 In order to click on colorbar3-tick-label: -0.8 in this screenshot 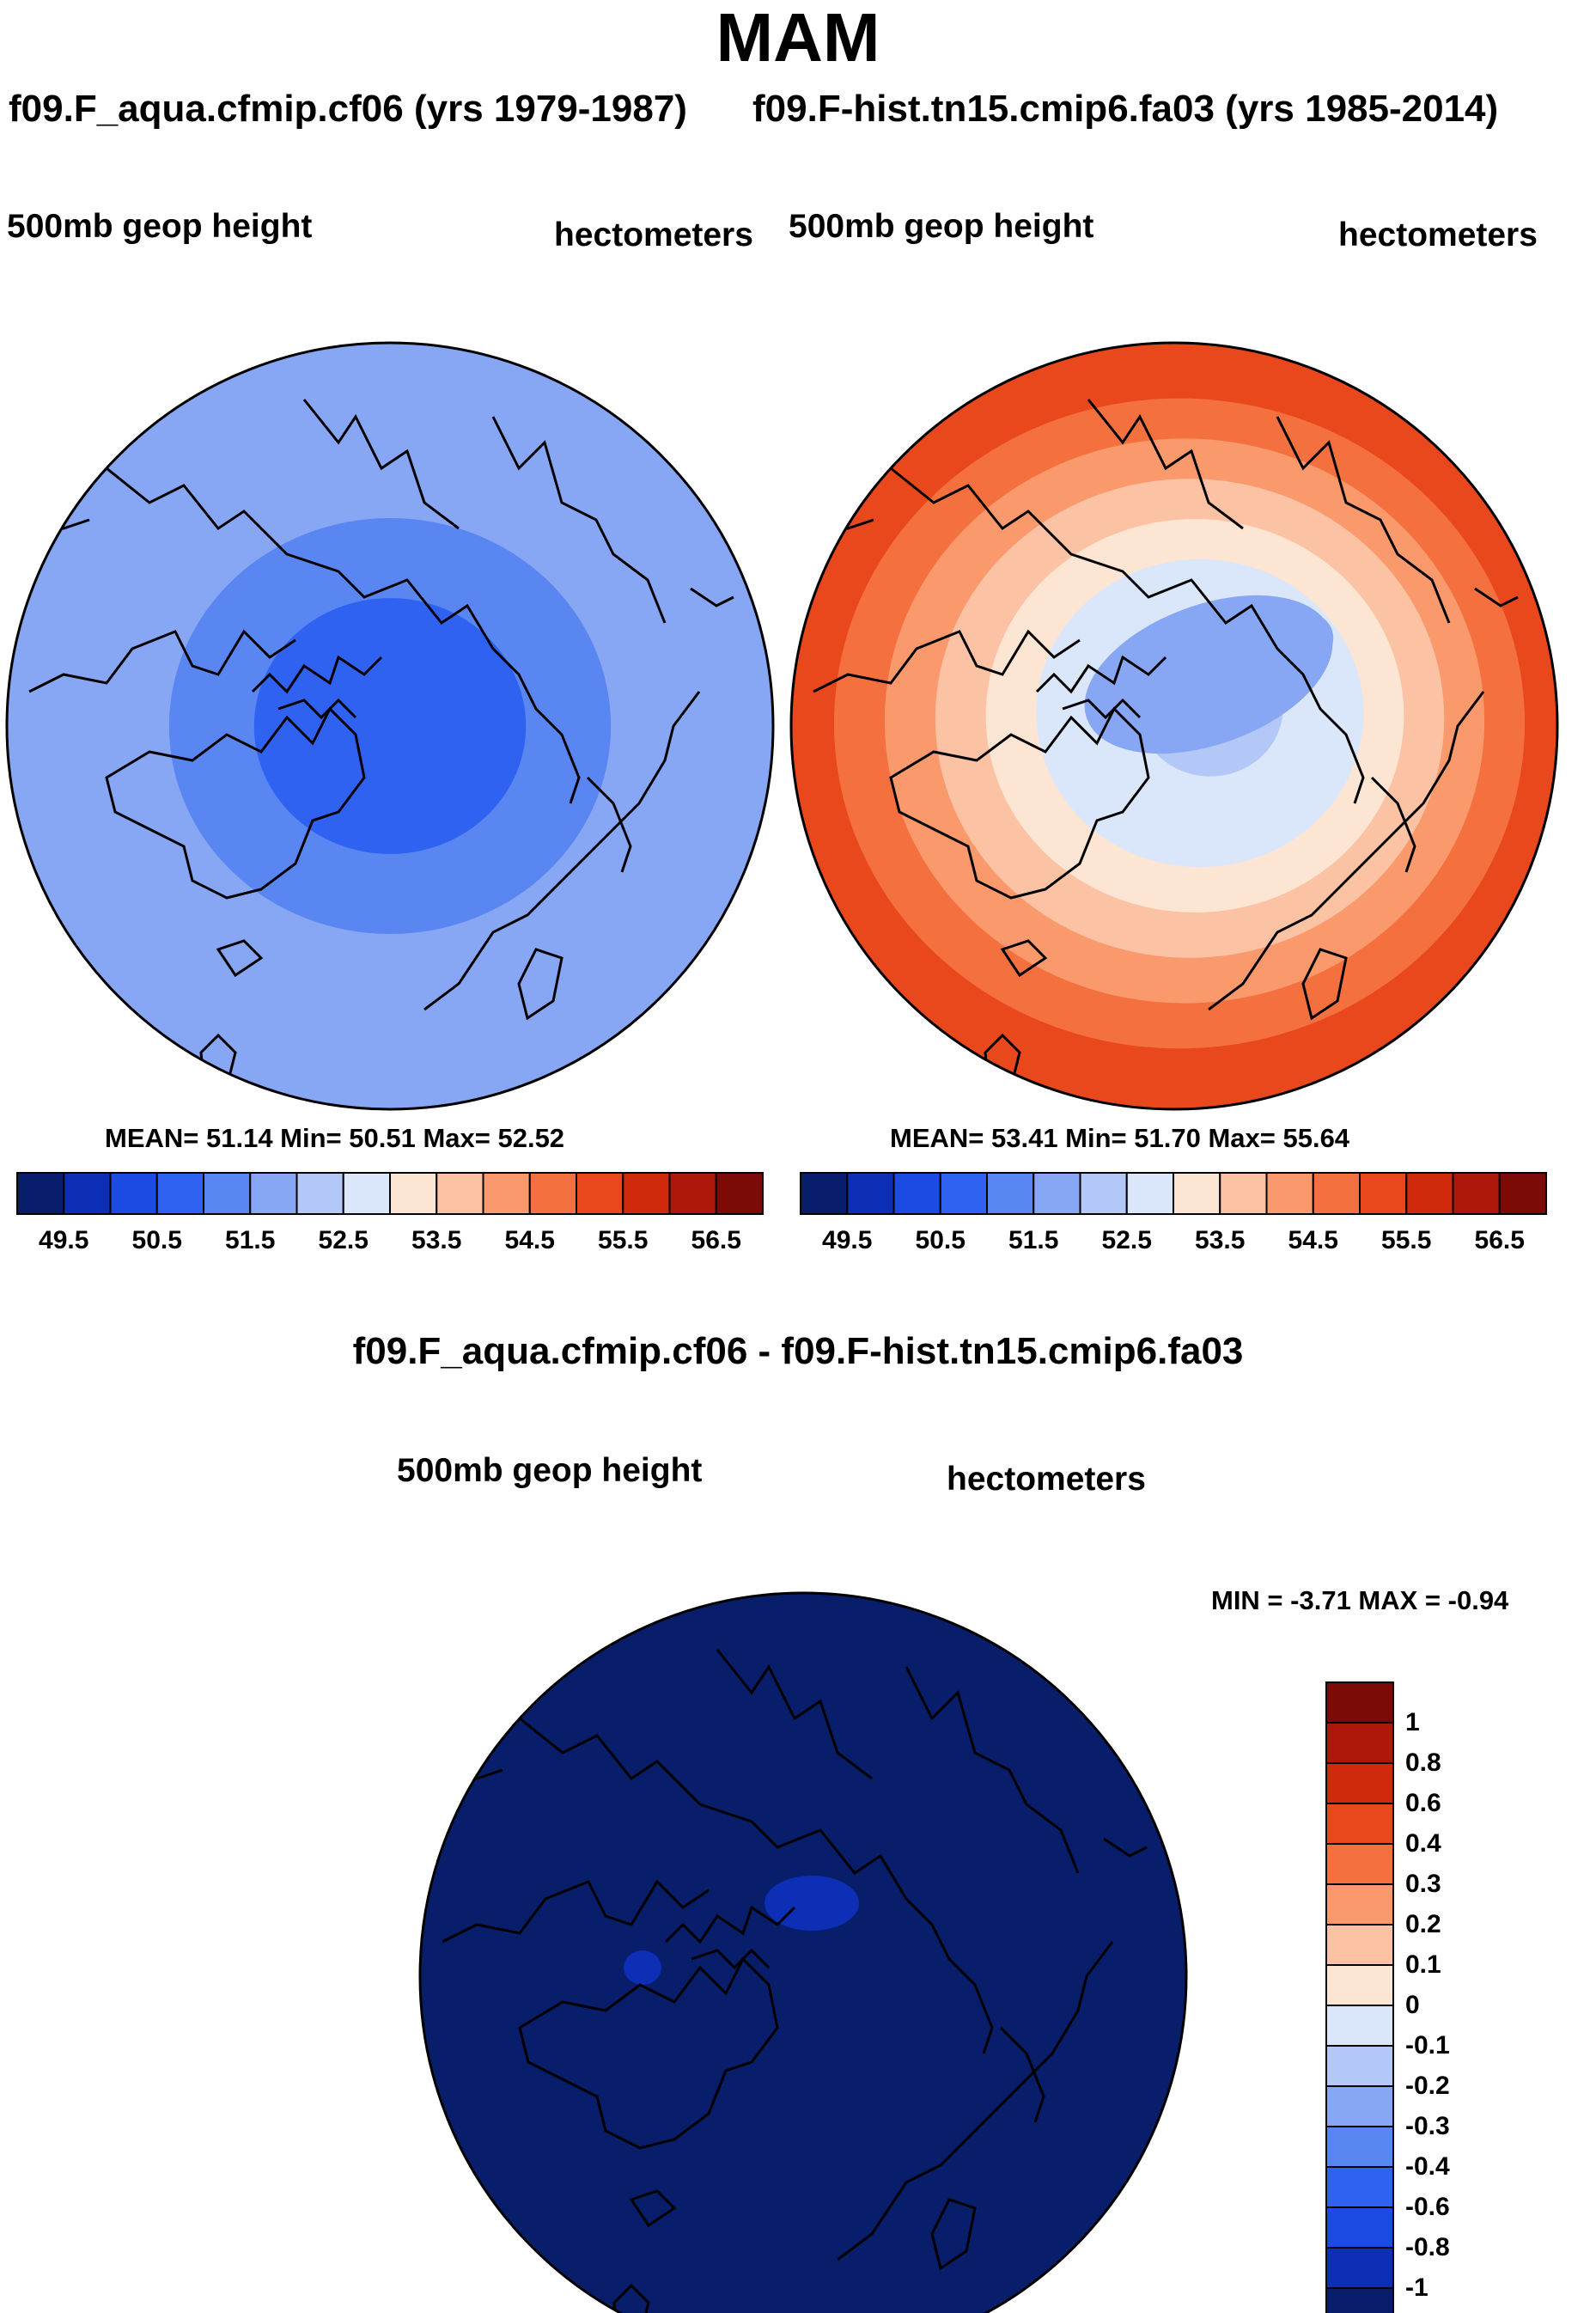, I will do `click(1427, 2247)`.